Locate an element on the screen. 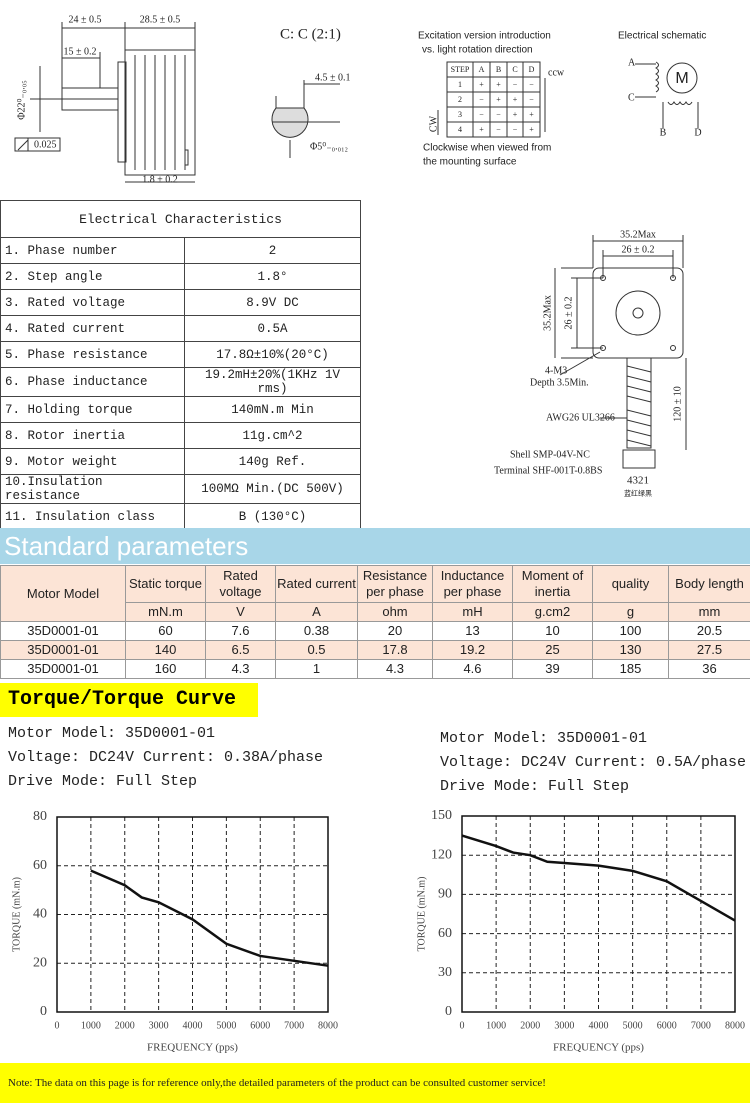 This screenshot has height=1108, width=750. step-cell: 2 is located at coordinates (460, 99).